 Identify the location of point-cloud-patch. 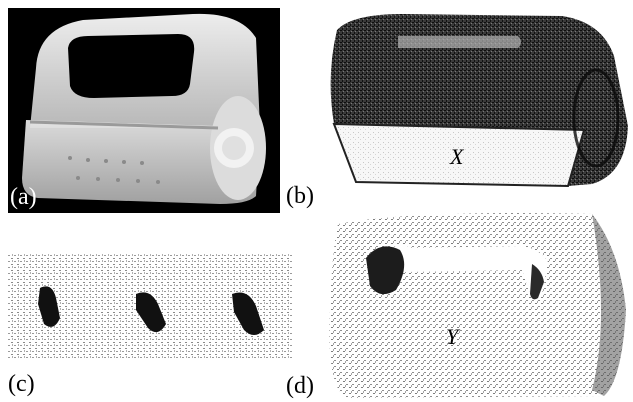
(150, 306).